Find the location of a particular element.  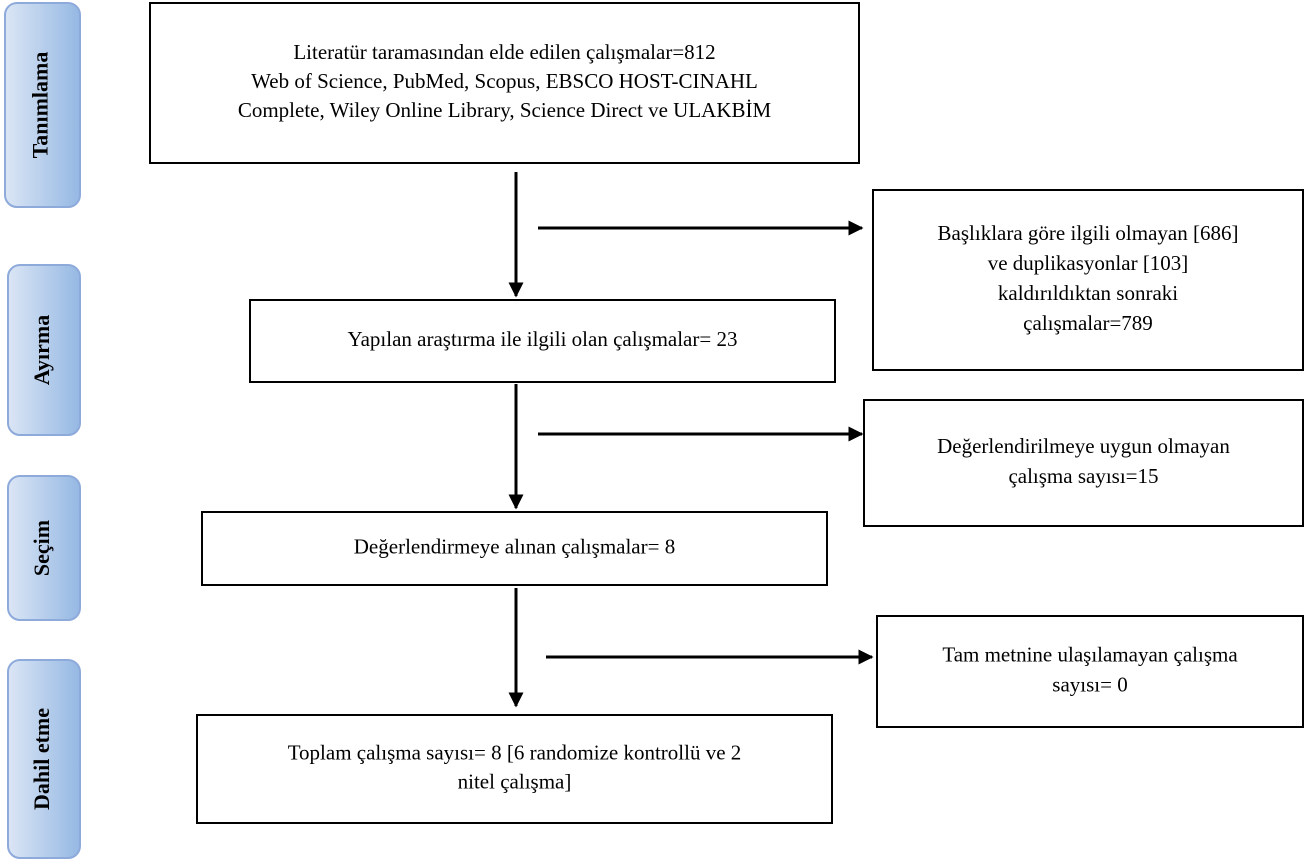

main-box-text: nitel çalışma] is located at coordinates (515, 781).